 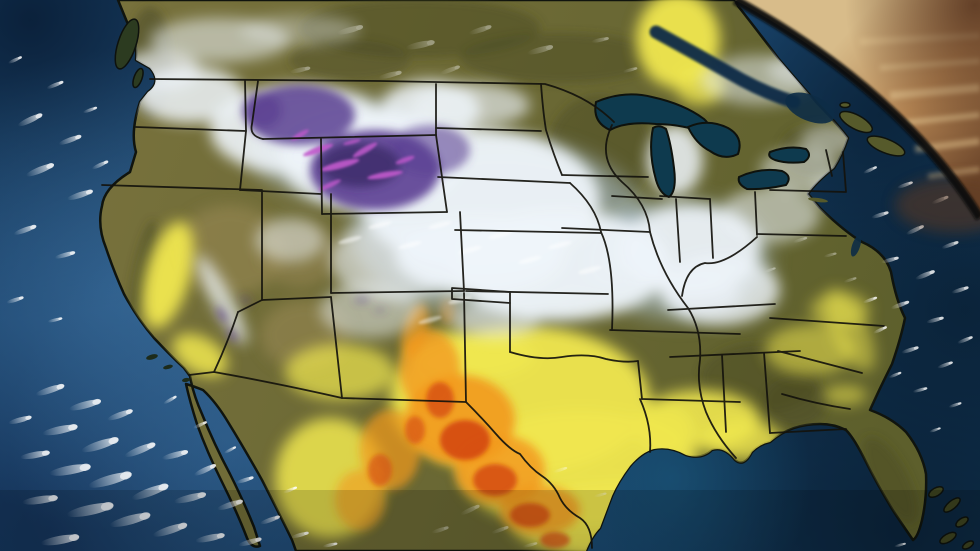 What do you see at coordinates (856, 246) in the screenshot?
I see `chesapeake-inlet` at bounding box center [856, 246].